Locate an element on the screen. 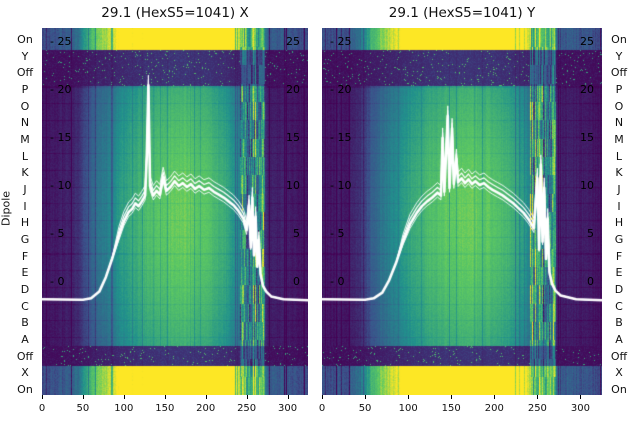 The image size is (640, 440). row-label-left: A is located at coordinates (25, 339).